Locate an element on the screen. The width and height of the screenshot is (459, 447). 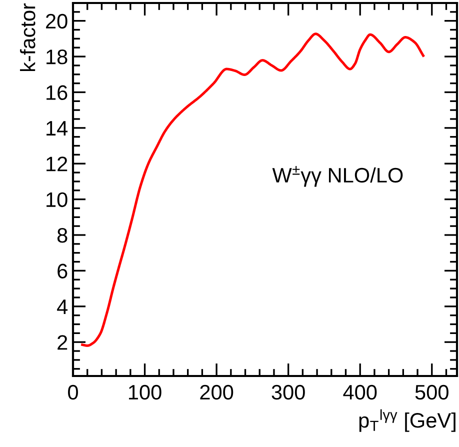
x-tick-label: 0 is located at coordinates (73, 392).